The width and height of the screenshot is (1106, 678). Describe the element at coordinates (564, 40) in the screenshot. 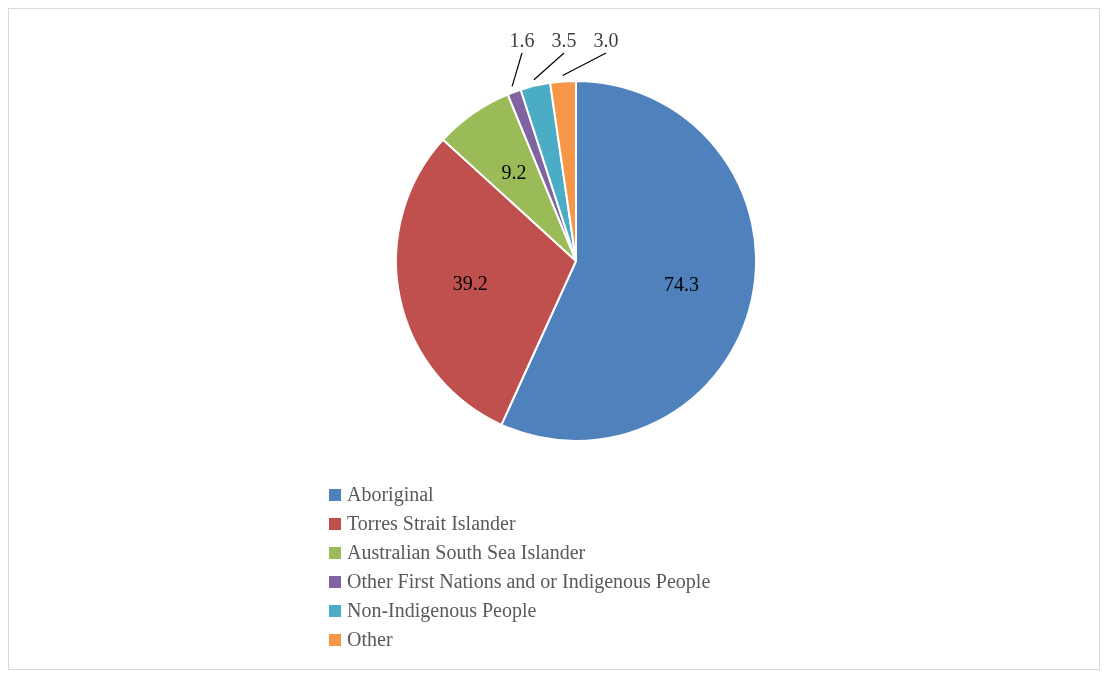

I see `data-label: 3.5` at that location.